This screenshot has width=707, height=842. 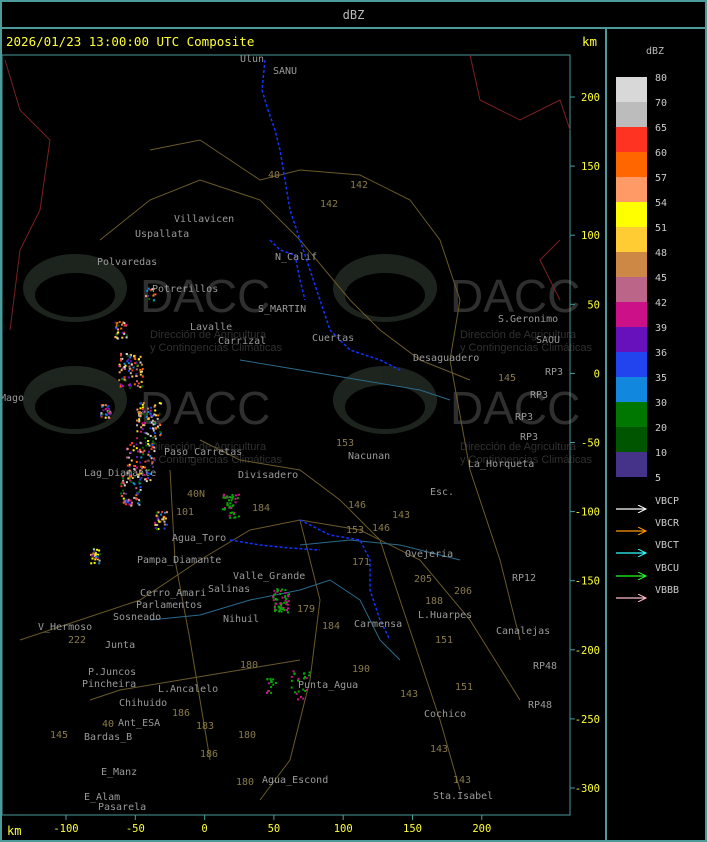 I want to click on legend-swatch, so click(x=631, y=414).